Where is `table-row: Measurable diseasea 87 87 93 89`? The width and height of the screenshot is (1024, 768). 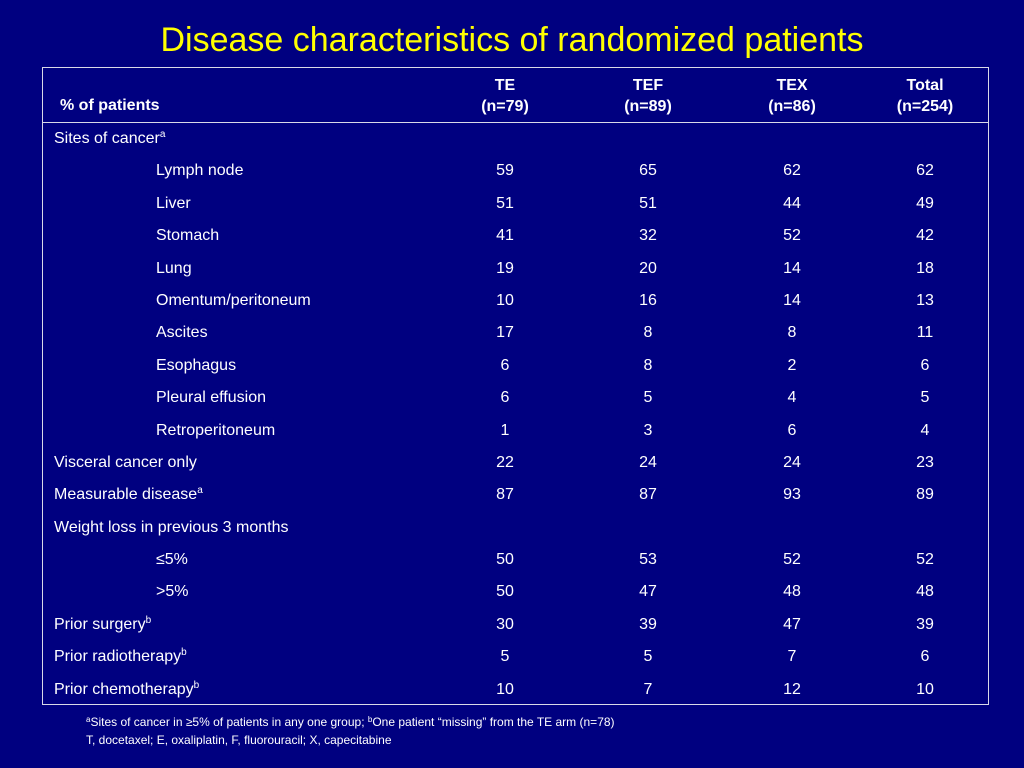
table-row: Measurable diseasea 87 87 93 89 is located at coordinates (515, 495).